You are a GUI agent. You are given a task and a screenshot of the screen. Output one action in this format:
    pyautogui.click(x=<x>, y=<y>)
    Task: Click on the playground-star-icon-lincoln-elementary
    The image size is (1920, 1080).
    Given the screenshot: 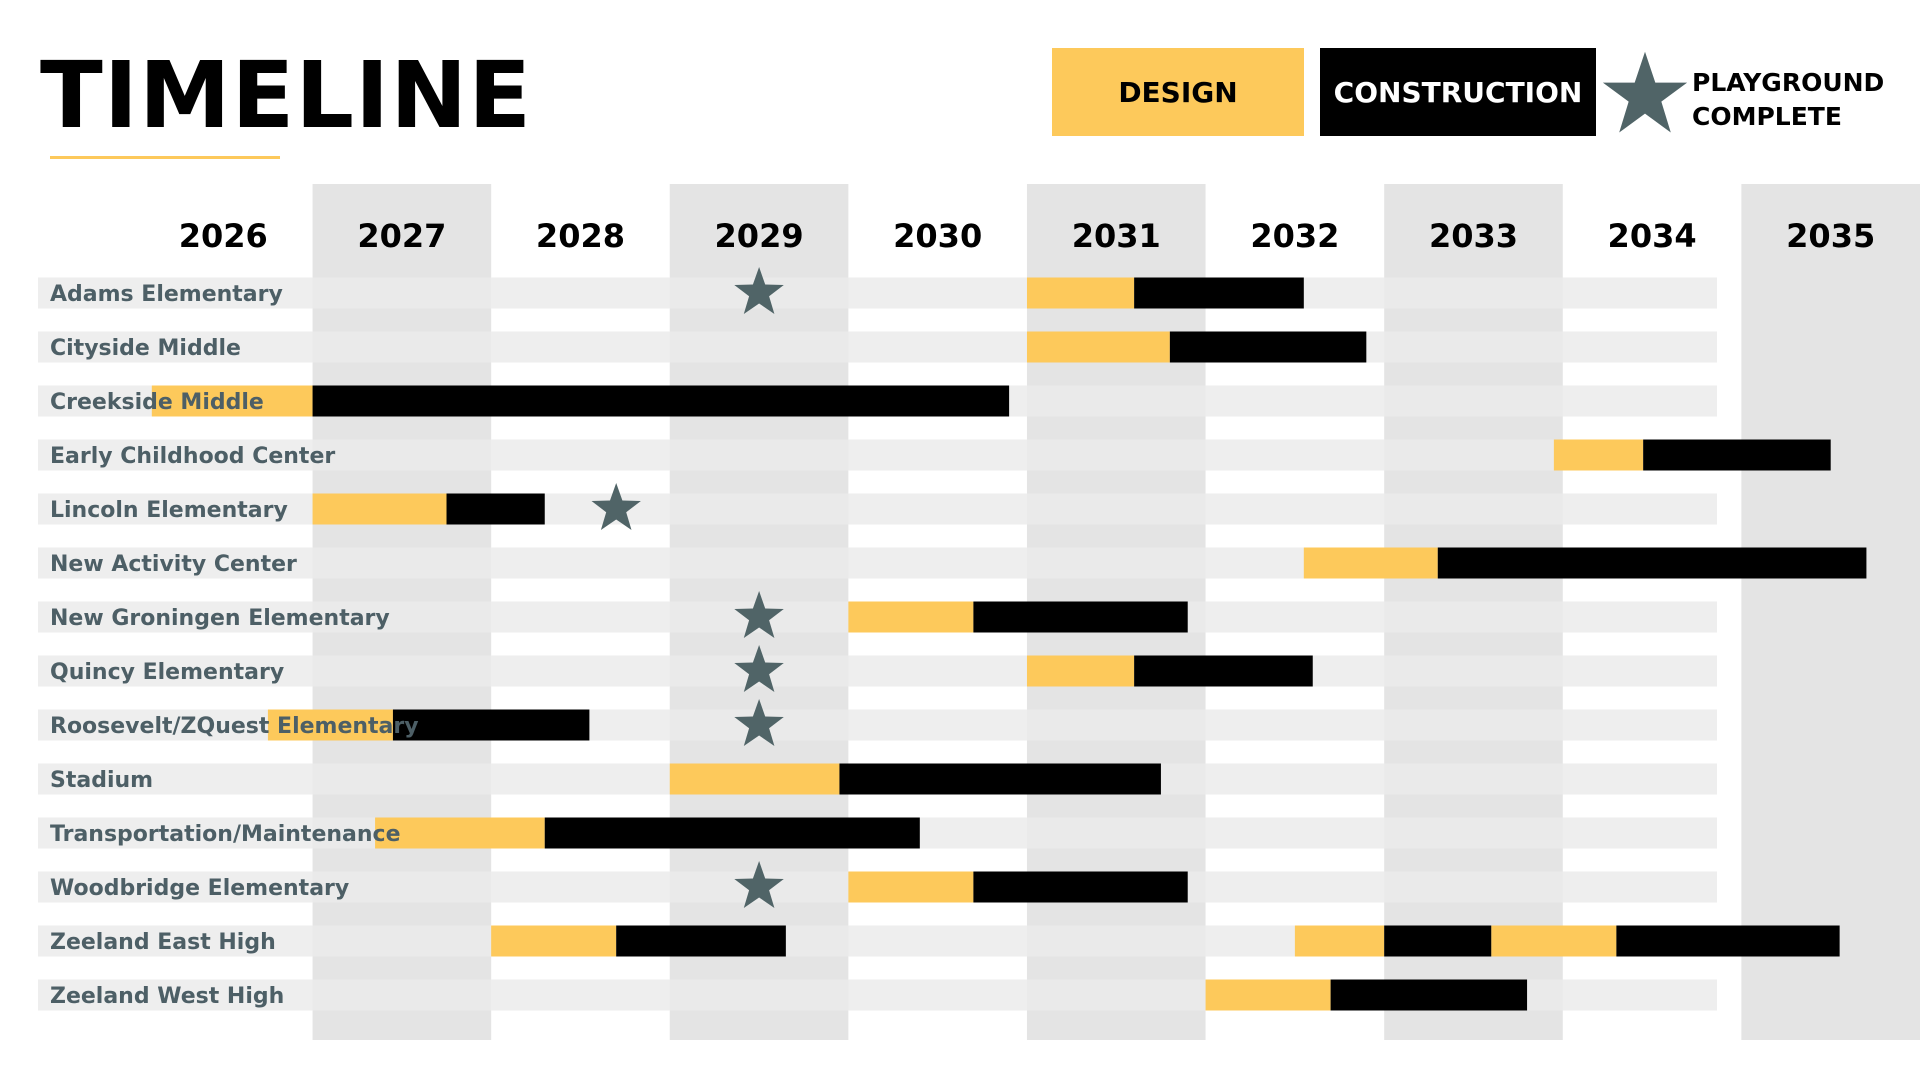 What is the action you would take?
    pyautogui.click(x=616, y=506)
    